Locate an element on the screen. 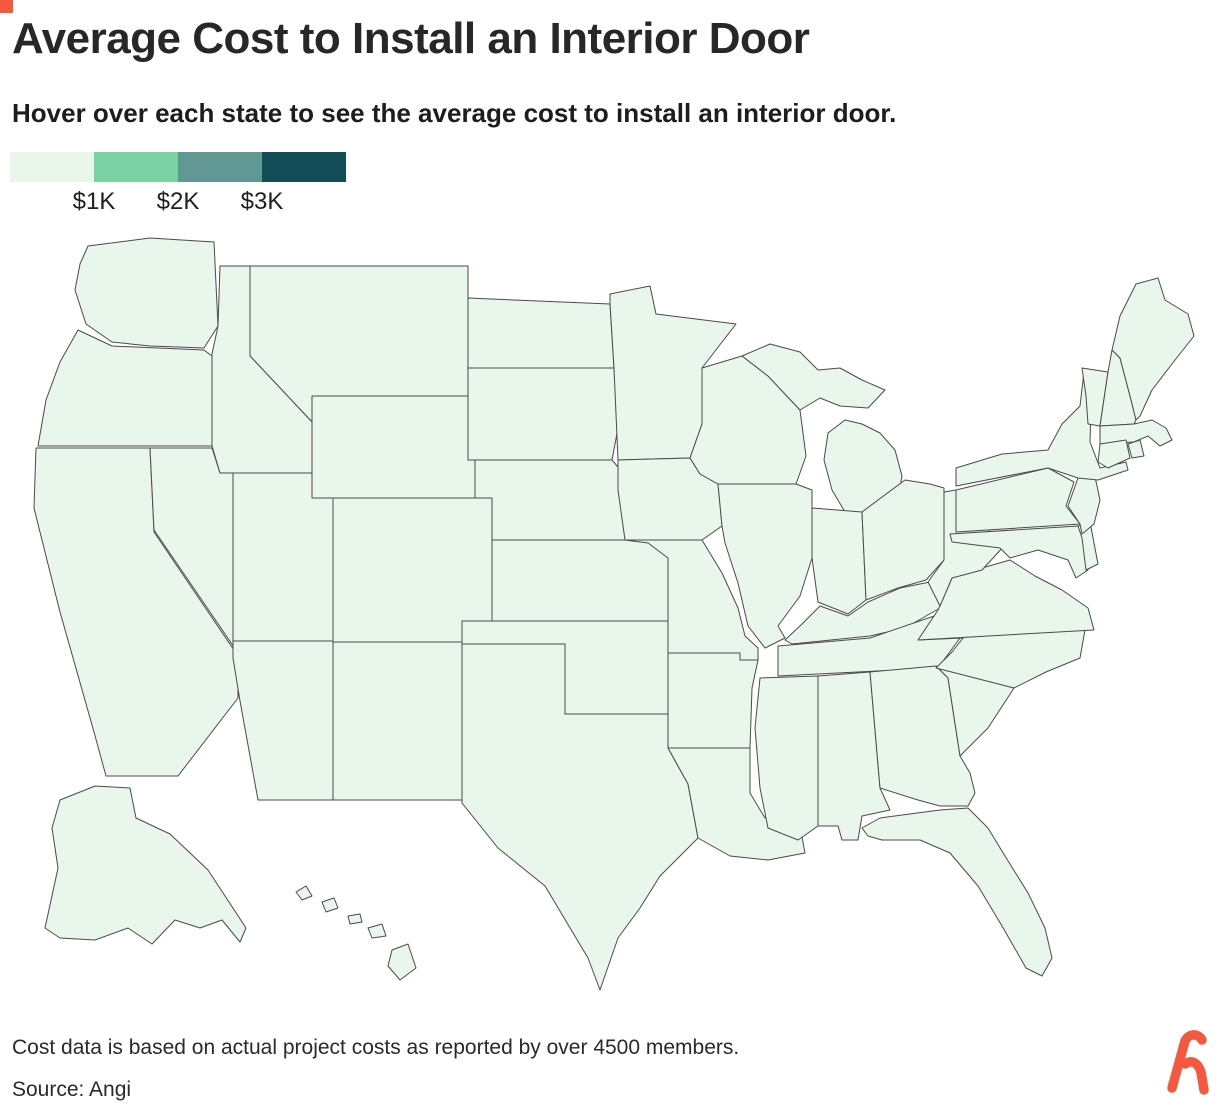 The width and height of the screenshot is (1220, 1114). state-rhode-island is located at coordinates (1136, 449).